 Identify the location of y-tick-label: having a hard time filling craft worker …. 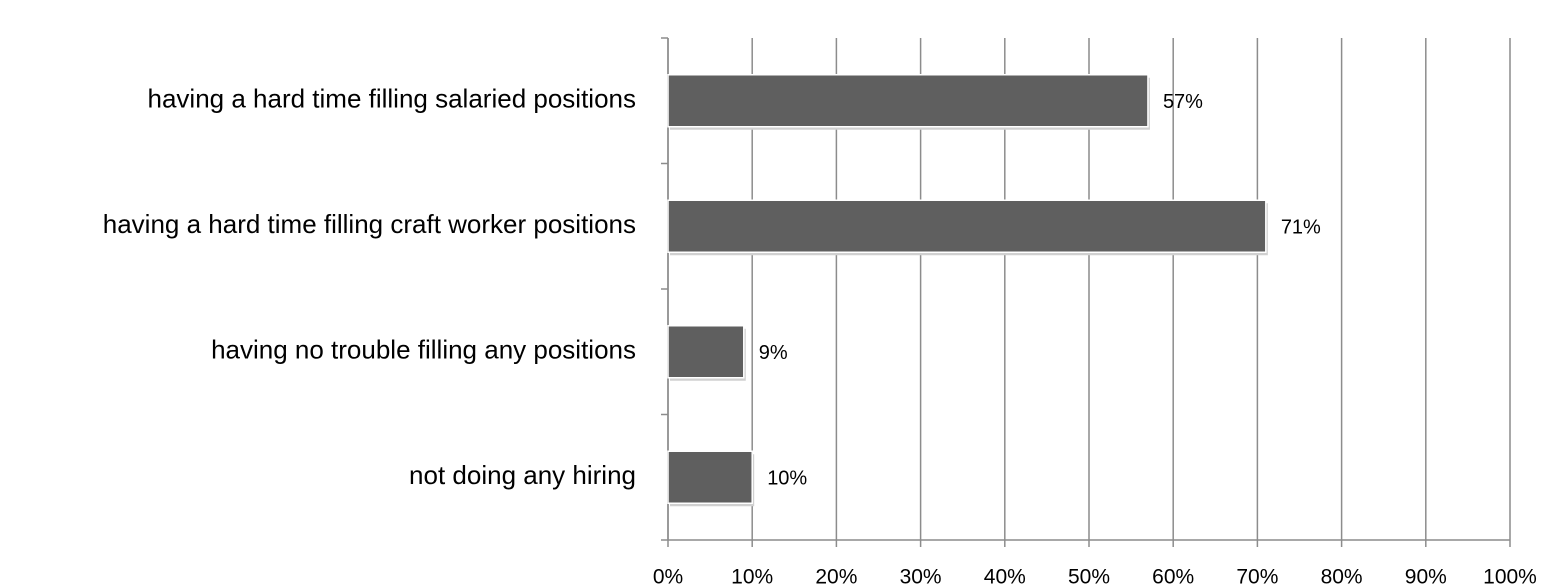
(369, 224).